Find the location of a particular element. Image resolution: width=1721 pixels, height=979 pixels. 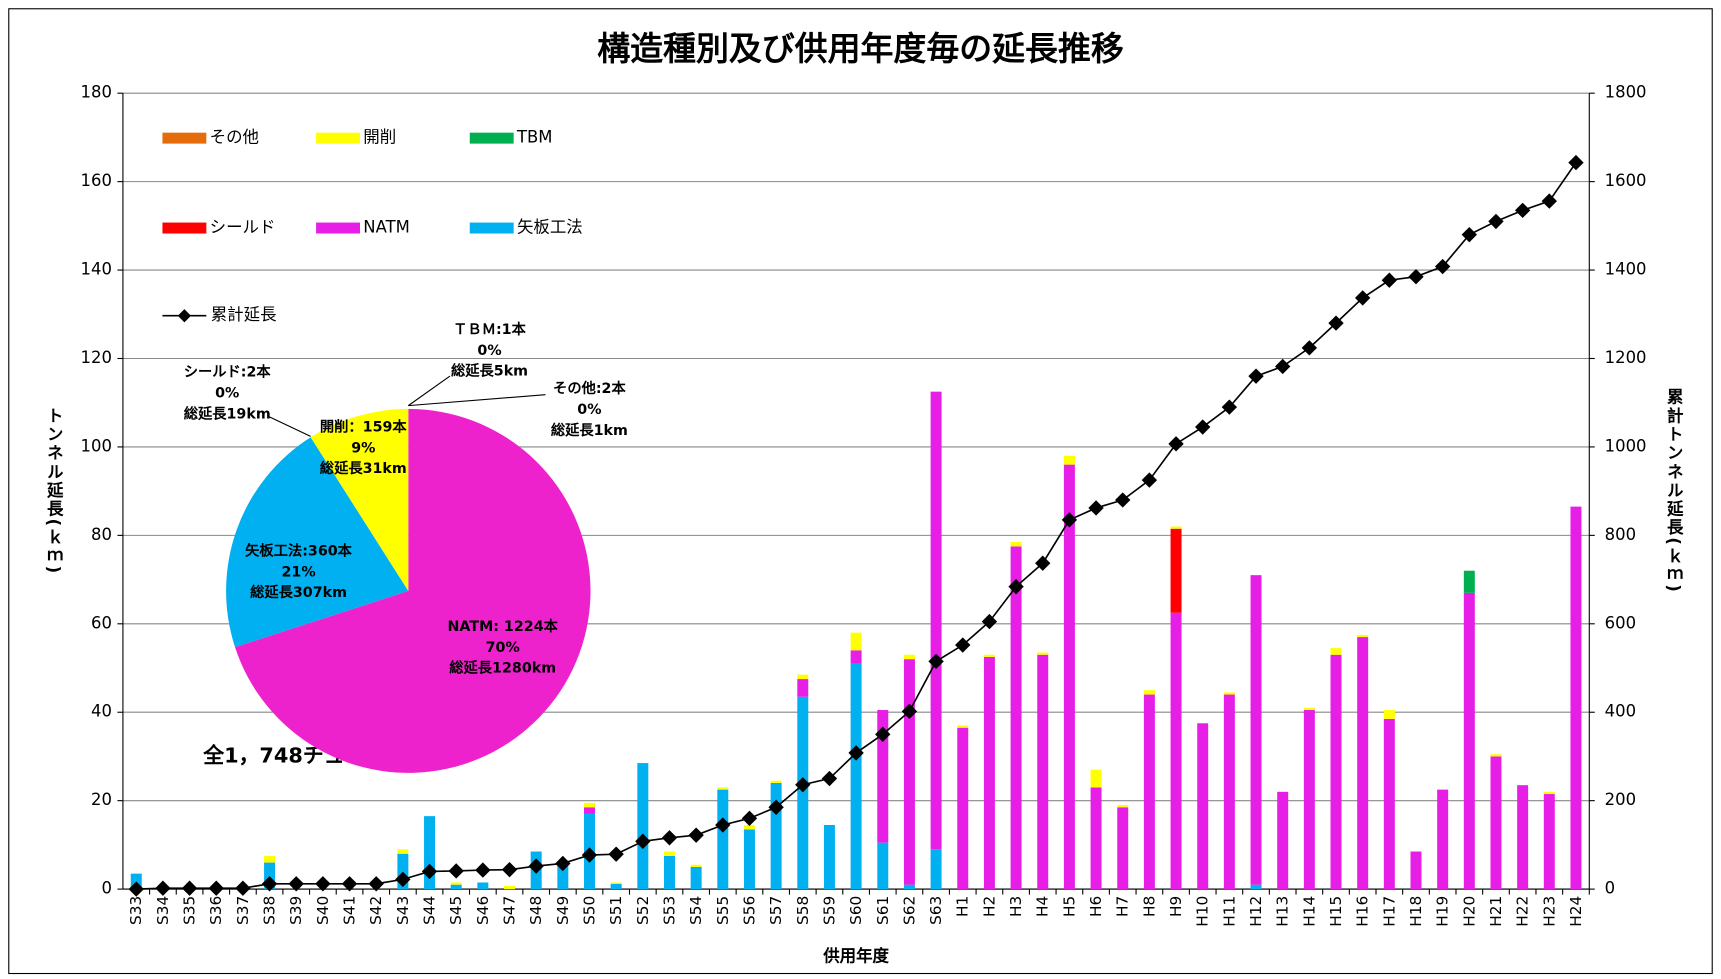

y2-tick-label: 600 is located at coordinates (1620, 622).